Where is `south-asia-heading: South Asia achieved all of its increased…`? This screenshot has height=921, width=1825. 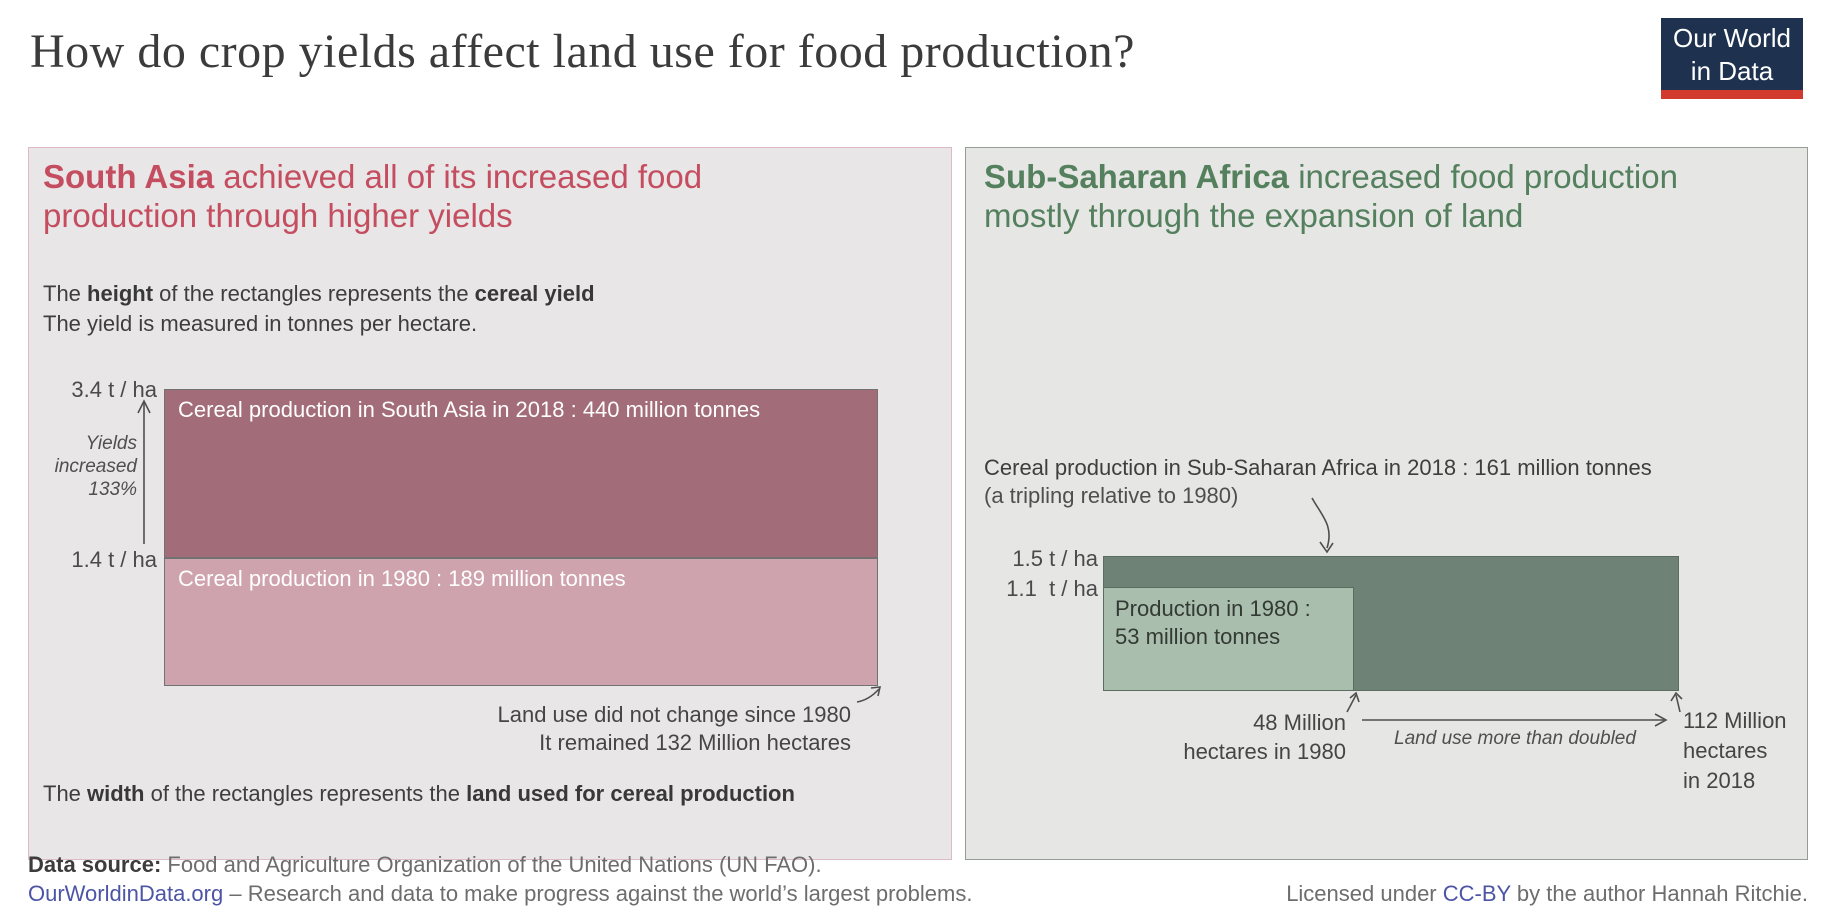
south-asia-heading: South Asia achieved all of its increased… is located at coordinates (372, 196).